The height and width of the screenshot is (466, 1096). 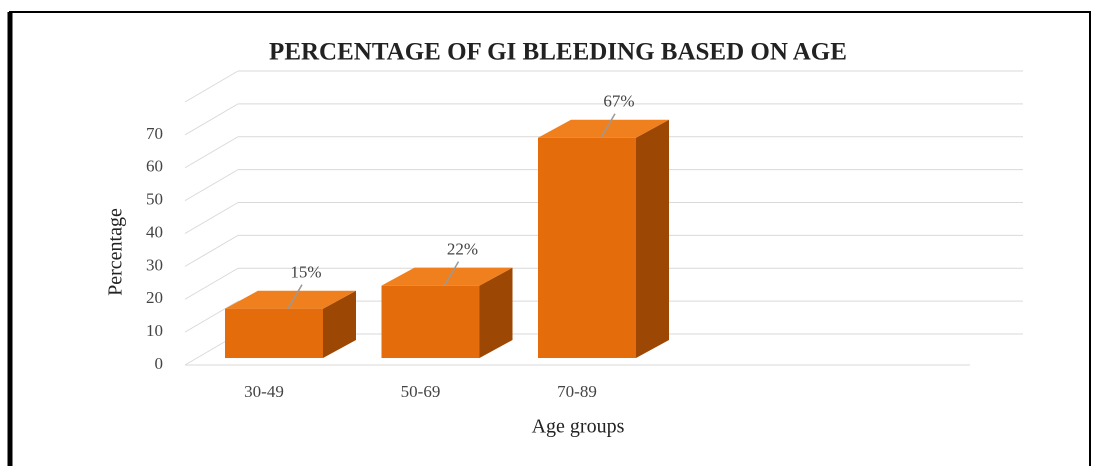 What do you see at coordinates (154, 166) in the screenshot?
I see `y-tick-label: 60` at bounding box center [154, 166].